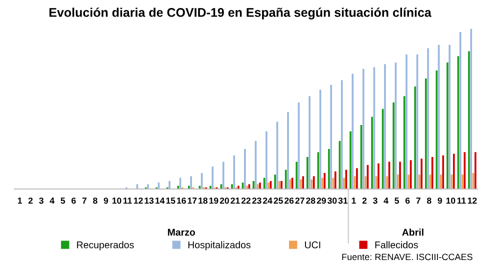 This screenshot has height=270, width=480. Describe the element at coordinates (246, 201) in the screenshot. I see `x-tick-label: 22` at that location.